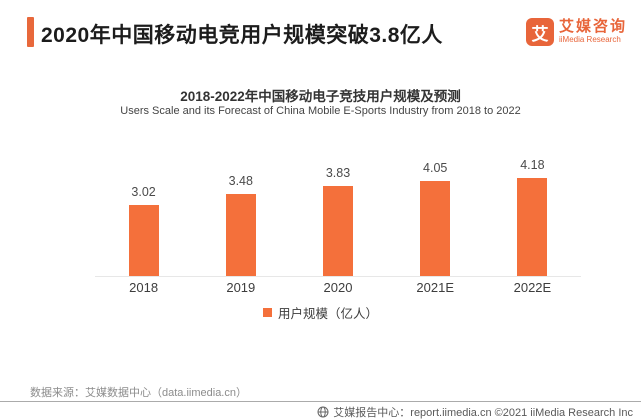  Describe the element at coordinates (435, 167) in the screenshot. I see `bar-value-label: 4.05` at that location.